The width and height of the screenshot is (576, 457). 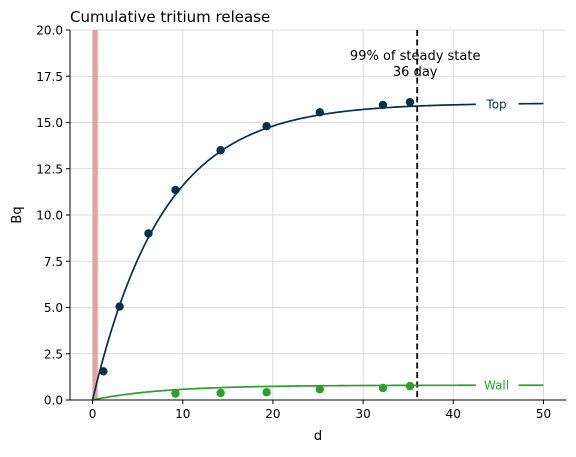 What do you see at coordinates (49, 77) in the screenshot?
I see `y-tick-label: 17.5` at bounding box center [49, 77].